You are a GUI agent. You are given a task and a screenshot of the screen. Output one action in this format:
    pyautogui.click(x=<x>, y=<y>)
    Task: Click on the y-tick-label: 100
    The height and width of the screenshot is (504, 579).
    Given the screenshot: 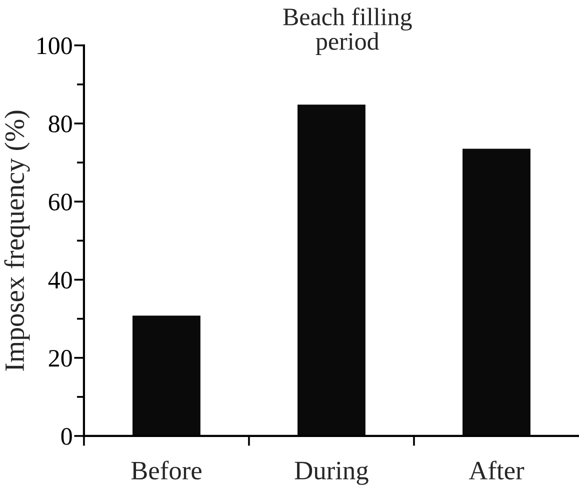 What is the action you would take?
    pyautogui.click(x=55, y=45)
    